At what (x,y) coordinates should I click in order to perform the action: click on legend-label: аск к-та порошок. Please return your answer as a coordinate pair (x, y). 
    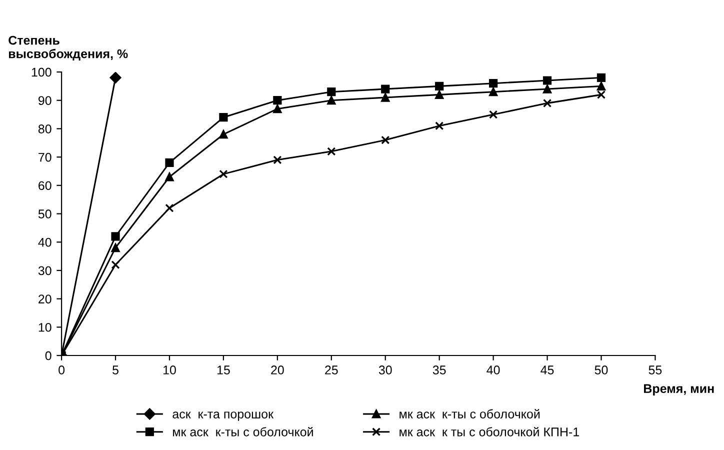
    Looking at the image, I should click on (223, 416).